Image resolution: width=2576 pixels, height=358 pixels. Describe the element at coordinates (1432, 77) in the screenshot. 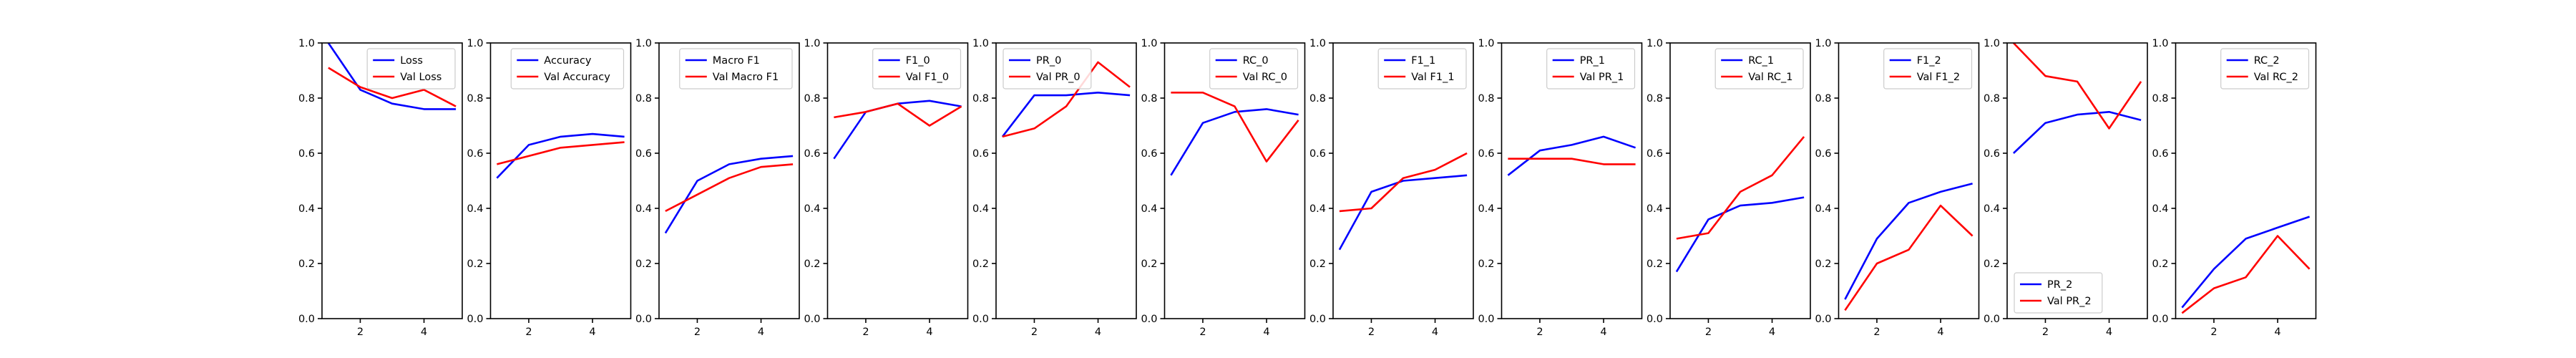

I see `legend-label: Val F1_1` at that location.